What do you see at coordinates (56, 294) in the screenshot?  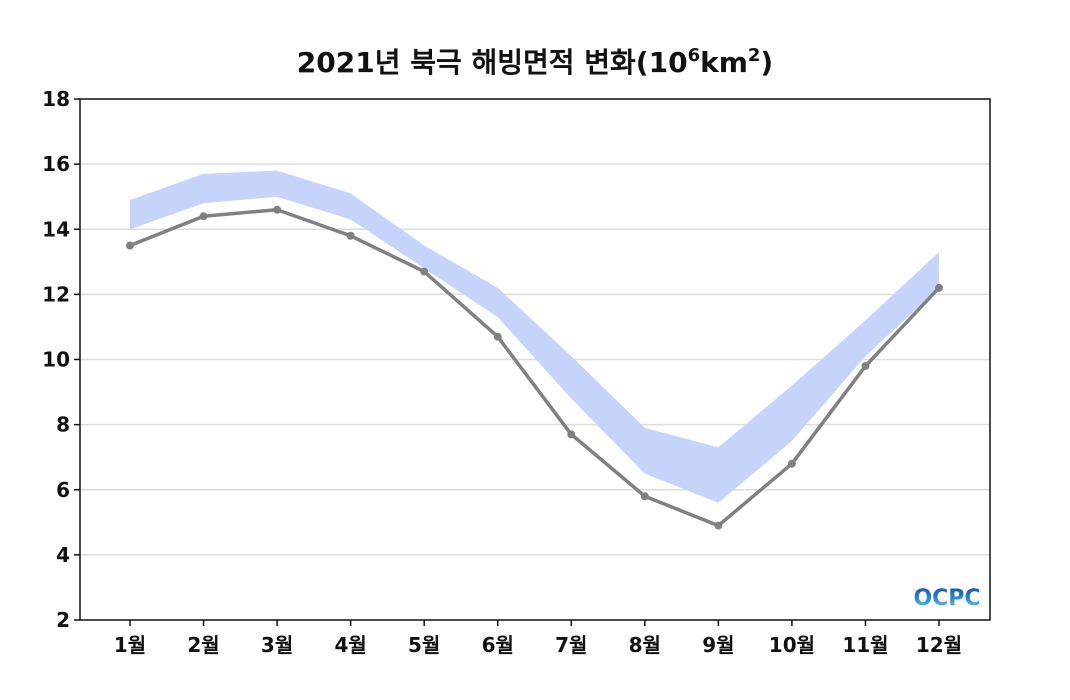 I see `y-tick-label: 12` at bounding box center [56, 294].